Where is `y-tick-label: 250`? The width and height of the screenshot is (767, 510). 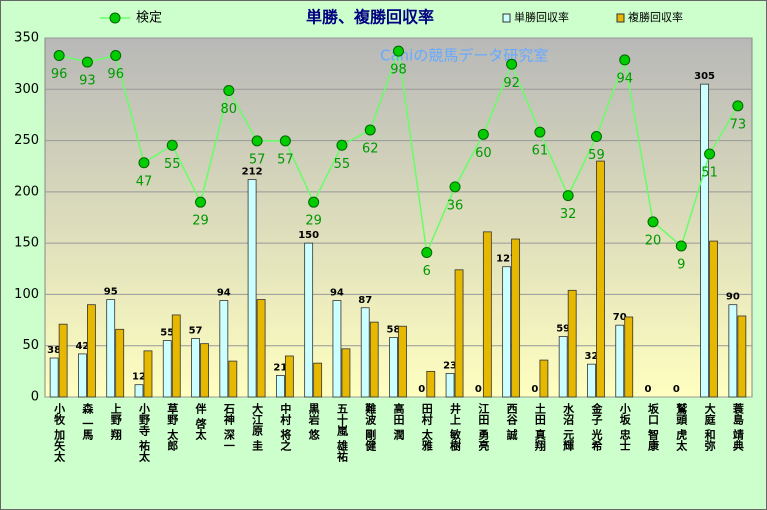 y-tick-label: 250 is located at coordinates (26, 140).